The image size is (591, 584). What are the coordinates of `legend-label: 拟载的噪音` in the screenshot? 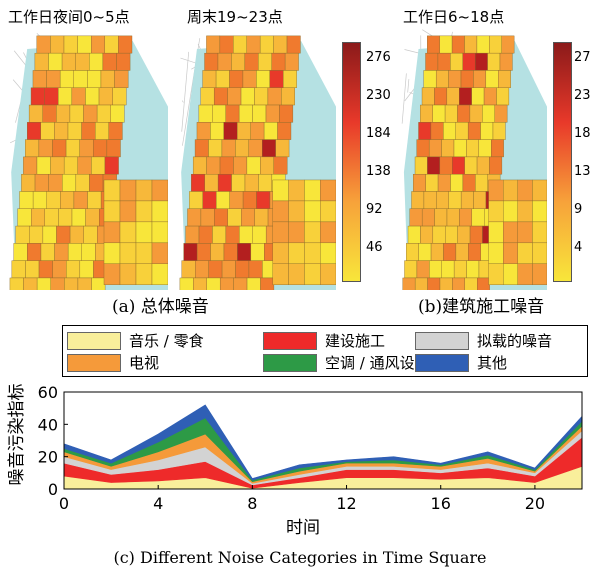 It's located at (515, 341).